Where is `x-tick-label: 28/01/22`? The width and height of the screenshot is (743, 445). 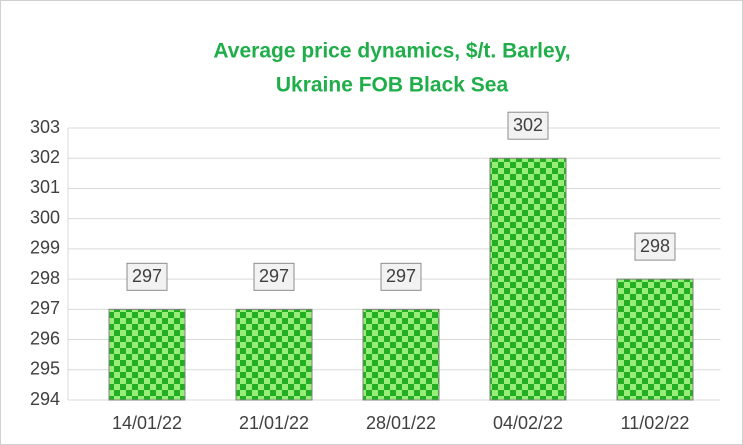
x-tick-label: 28/01/22 is located at coordinates (401, 423).